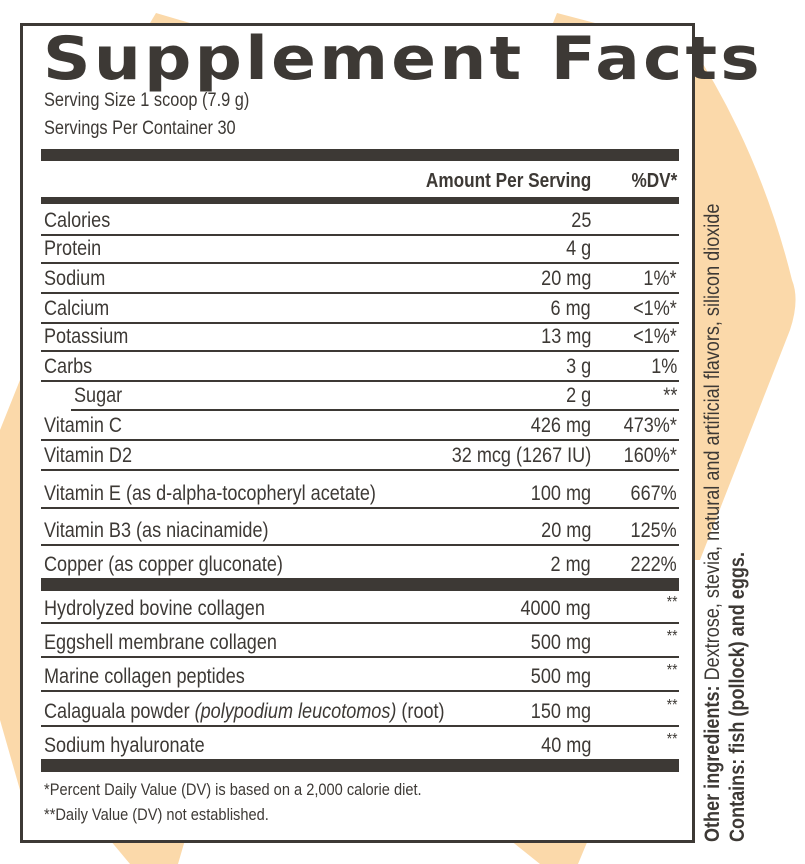 The width and height of the screenshot is (805, 864). What do you see at coordinates (75, 278) in the screenshot?
I see `nutrient-name: Sodium` at bounding box center [75, 278].